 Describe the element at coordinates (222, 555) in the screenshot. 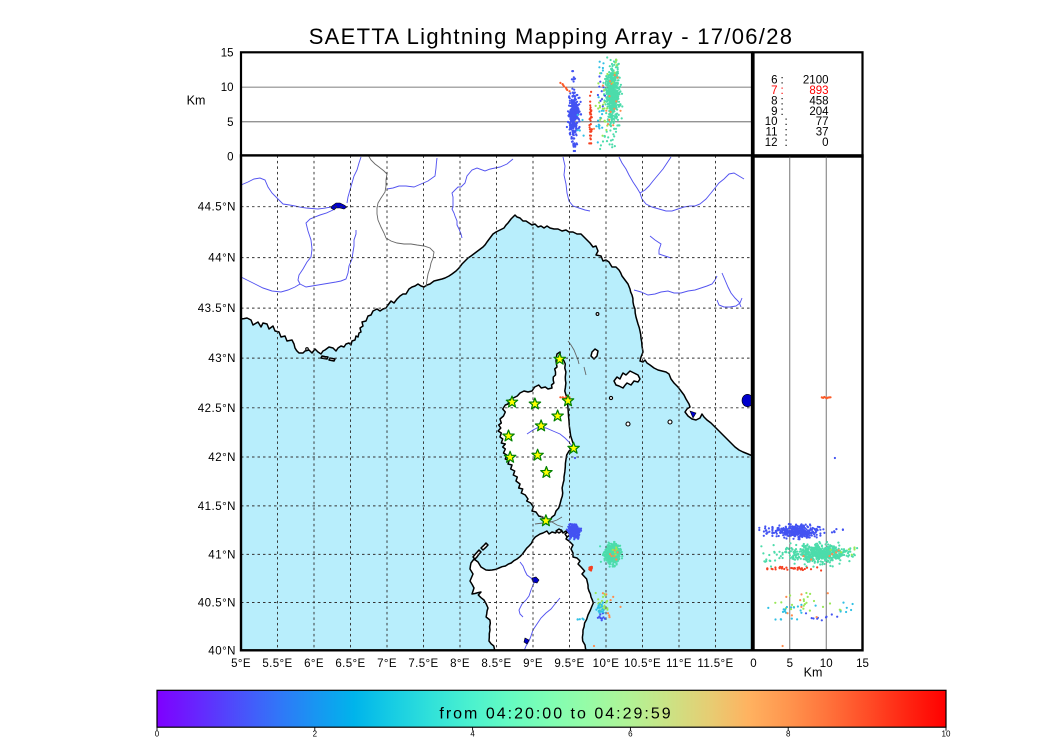

I see `svg-text: 41°N` at that location.